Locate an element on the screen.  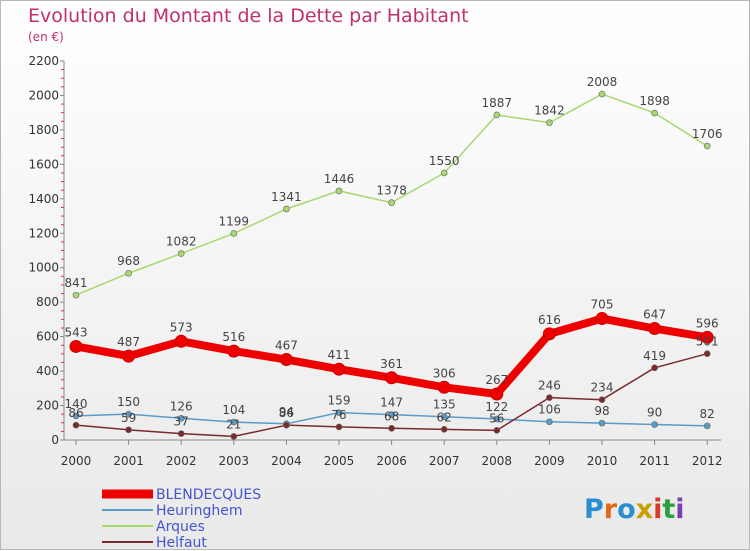
data-label: 98 is located at coordinates (601, 411).